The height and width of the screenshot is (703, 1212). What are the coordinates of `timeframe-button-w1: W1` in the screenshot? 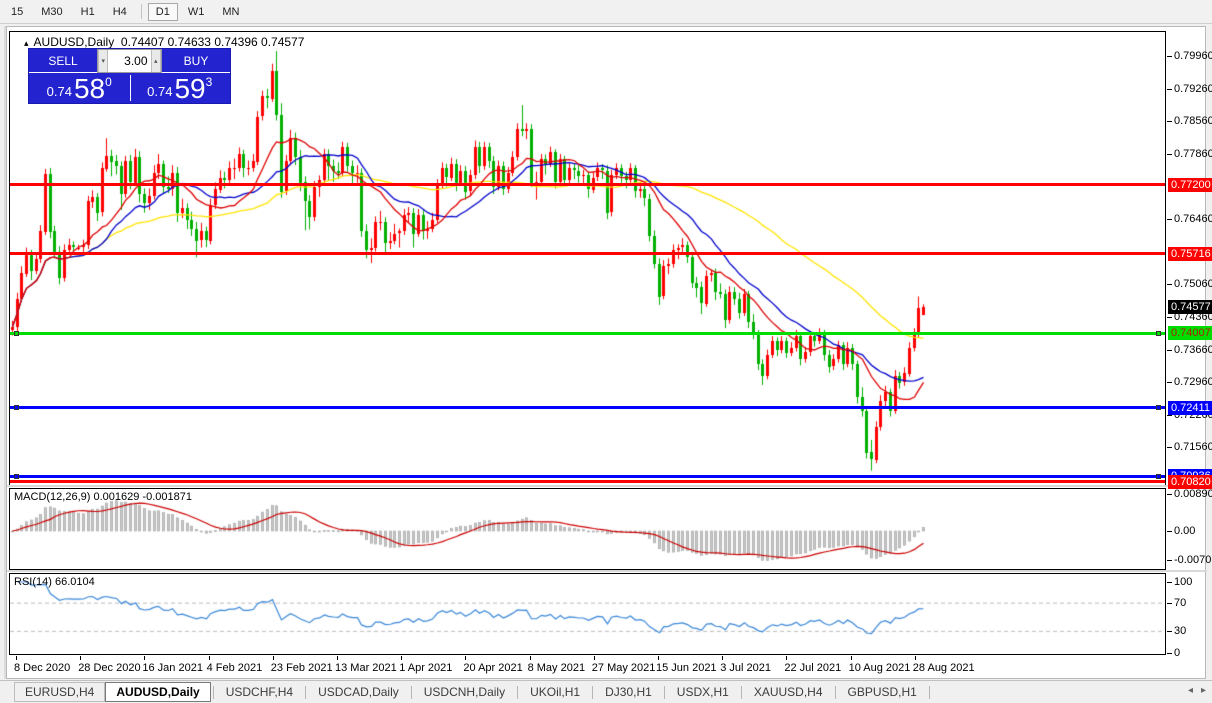 It's located at (196, 12).